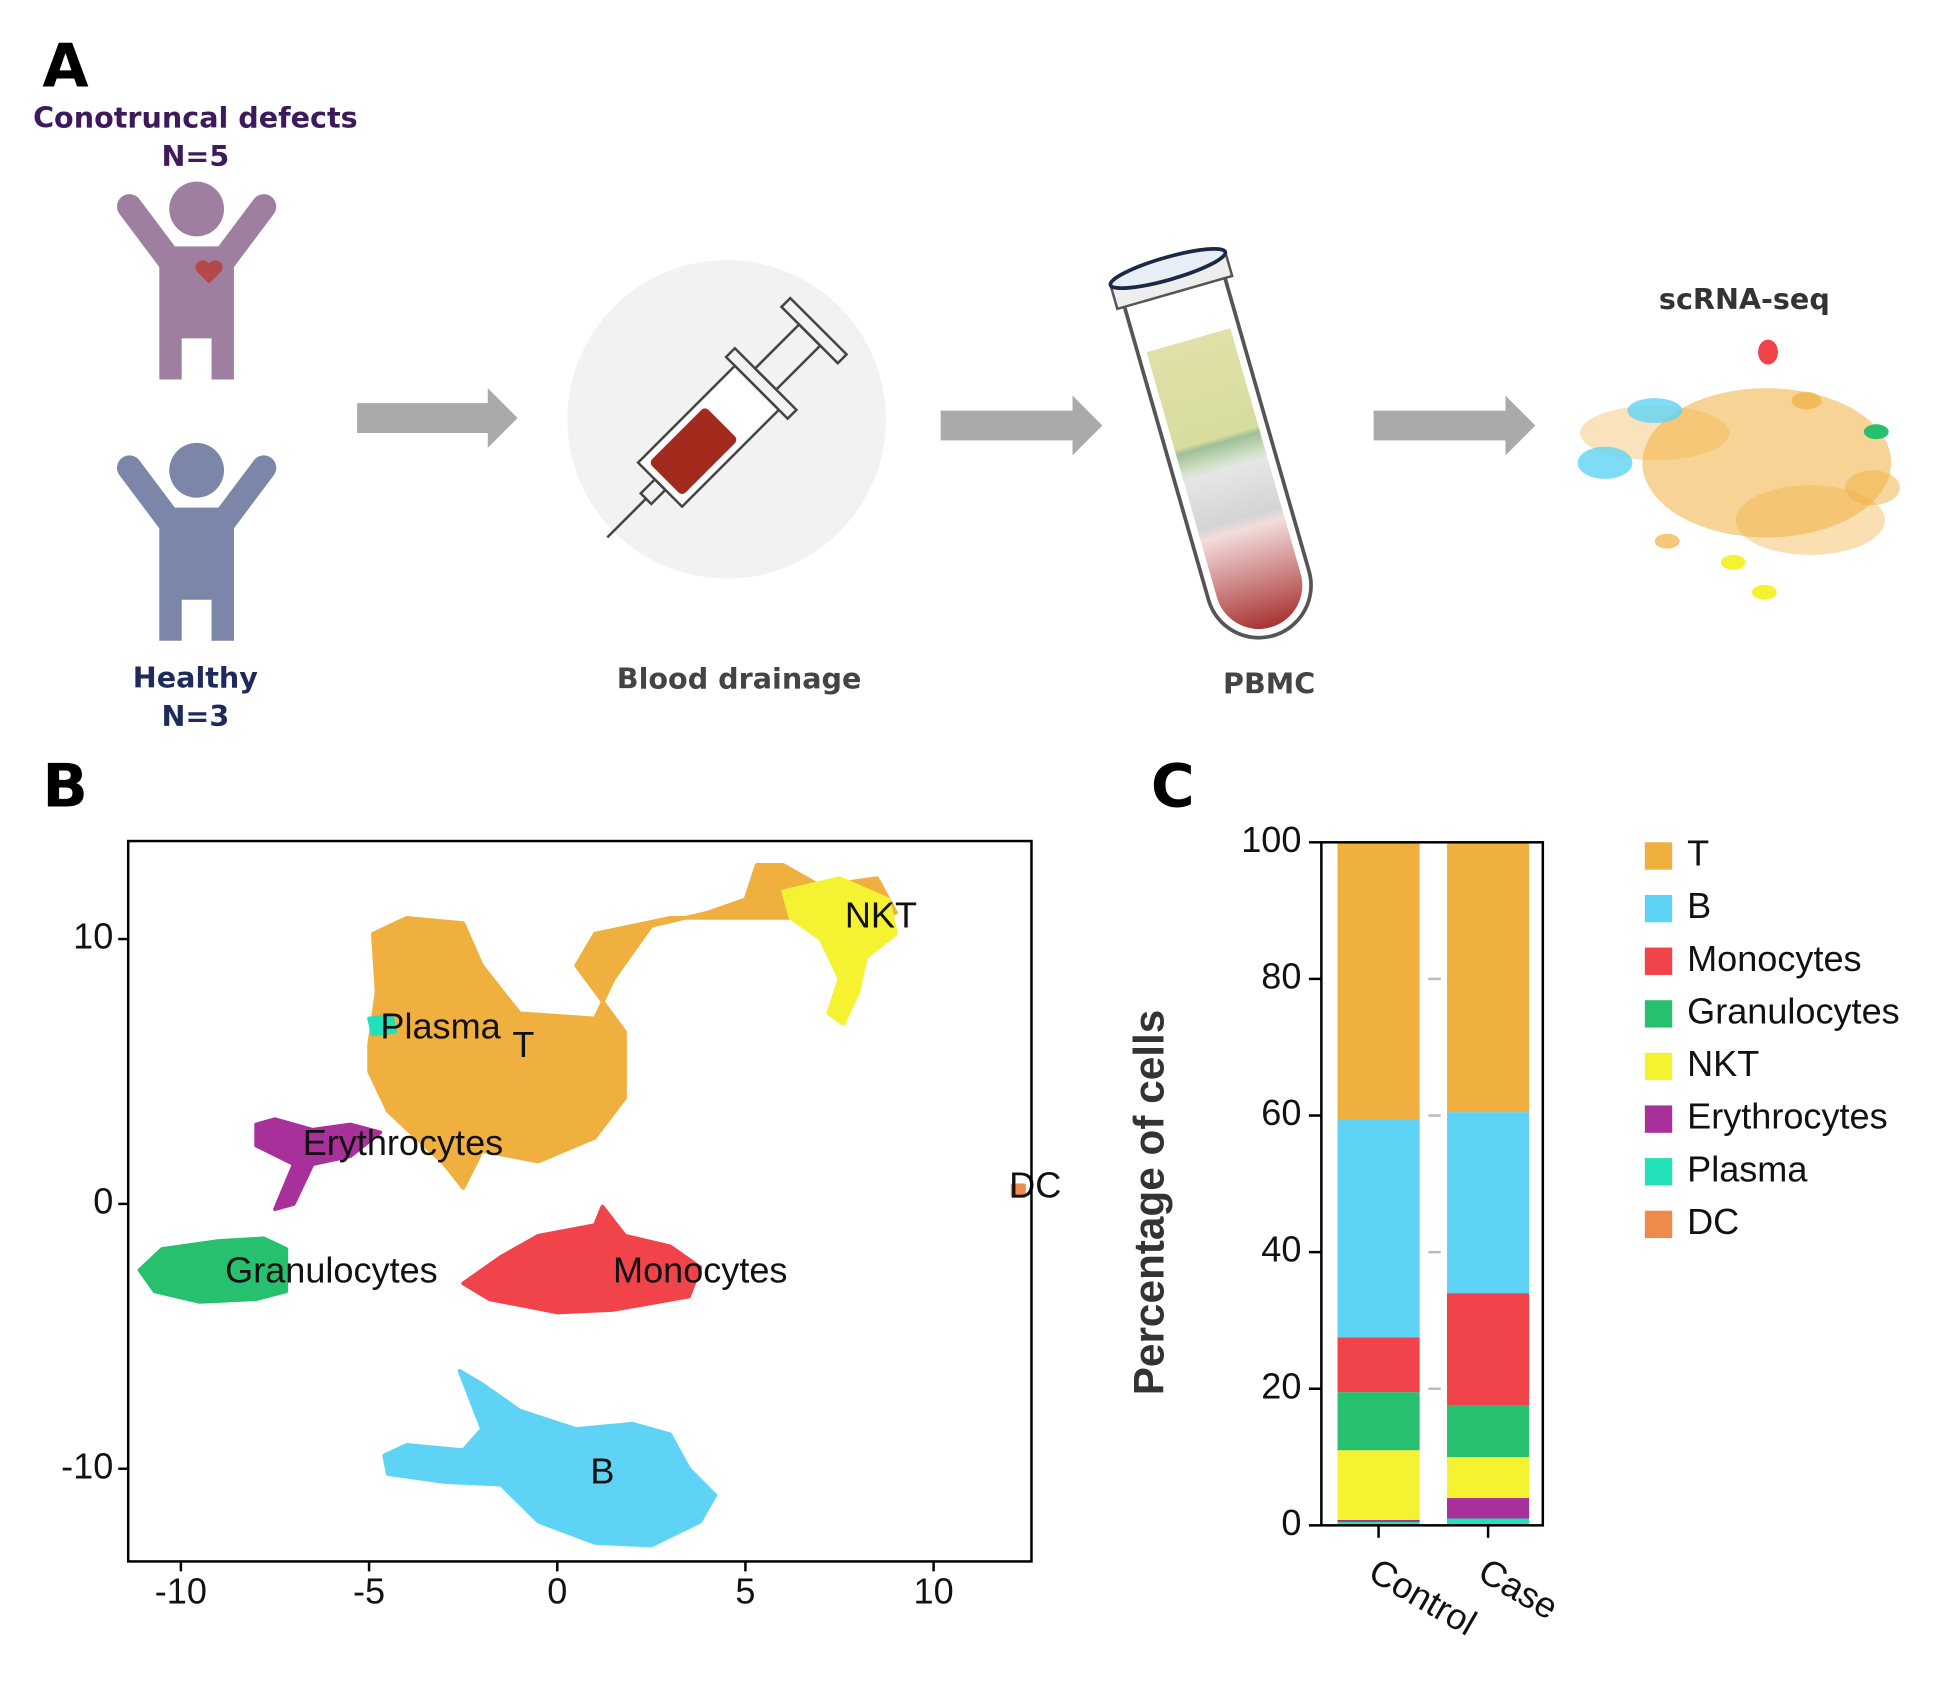 This screenshot has height=1707, width=1941. I want to click on y-tick-label: 100, so click(1271, 839).